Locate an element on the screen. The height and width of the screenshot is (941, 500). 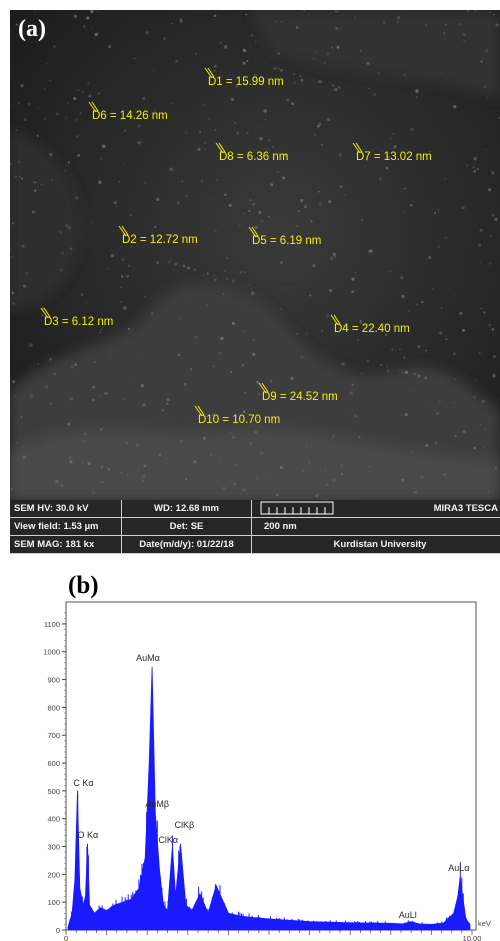
x-axis-unit: keV is located at coordinates (484, 923).